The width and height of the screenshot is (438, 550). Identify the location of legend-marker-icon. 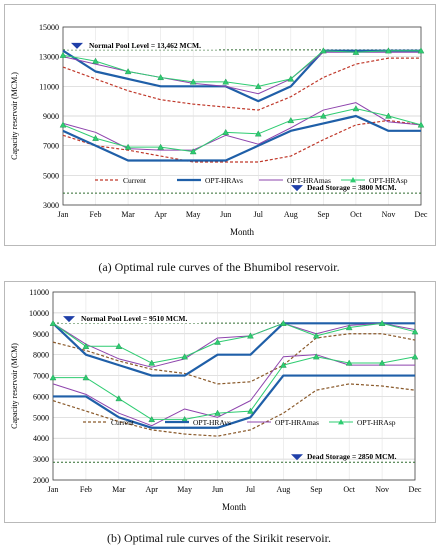
(353, 180).